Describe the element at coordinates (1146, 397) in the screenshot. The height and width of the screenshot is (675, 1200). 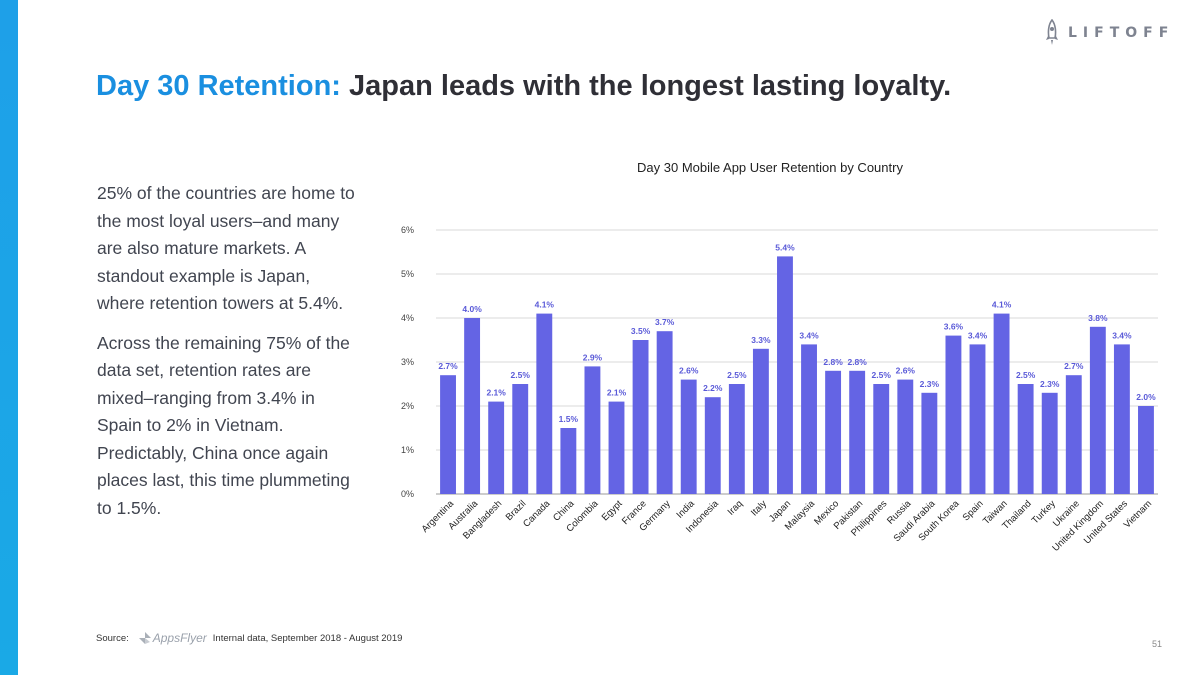
I see `bar-data-label: 2.0%` at that location.